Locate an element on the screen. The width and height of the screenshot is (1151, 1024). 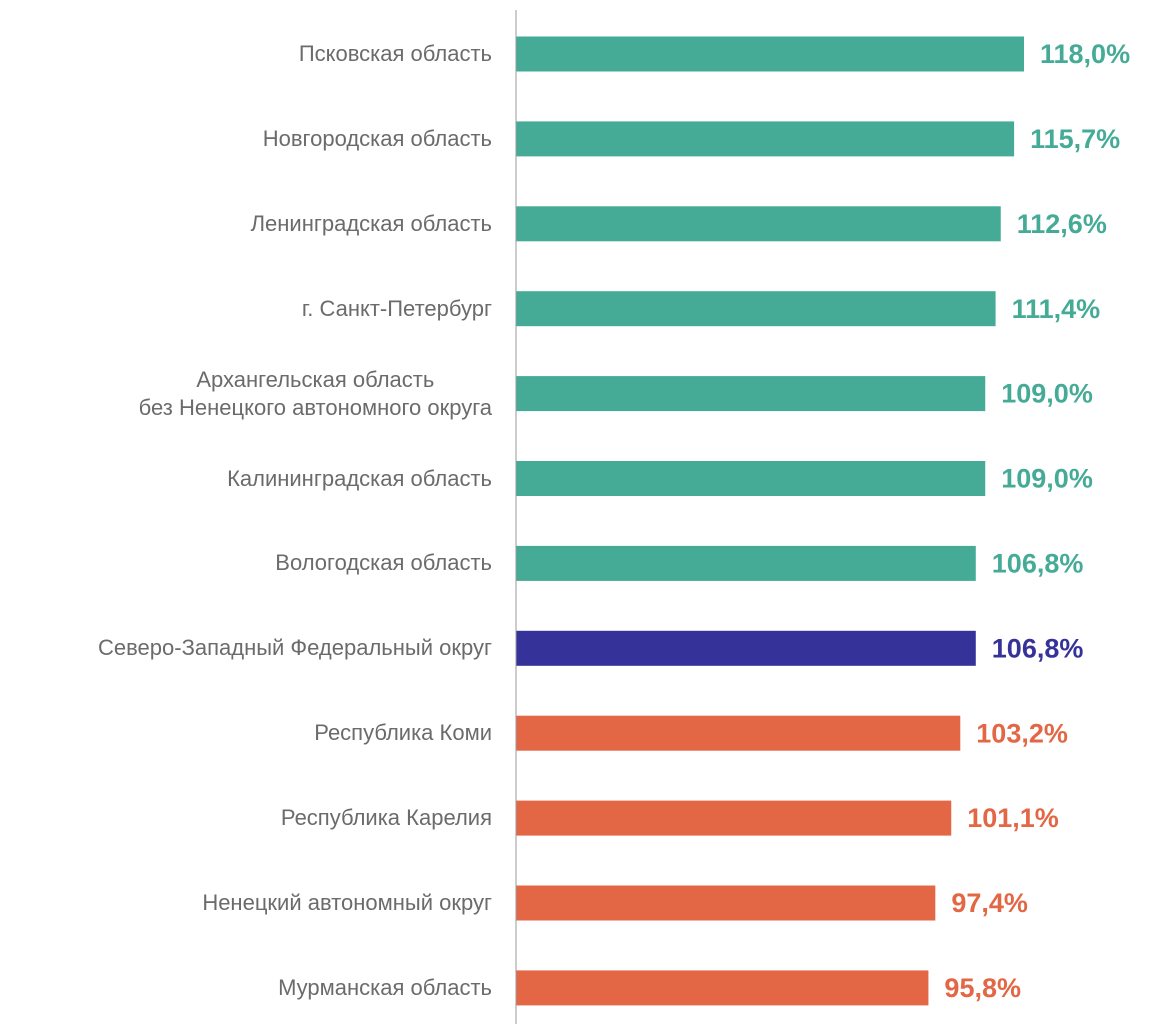
category-label: Новгородская область is located at coordinates (377, 138).